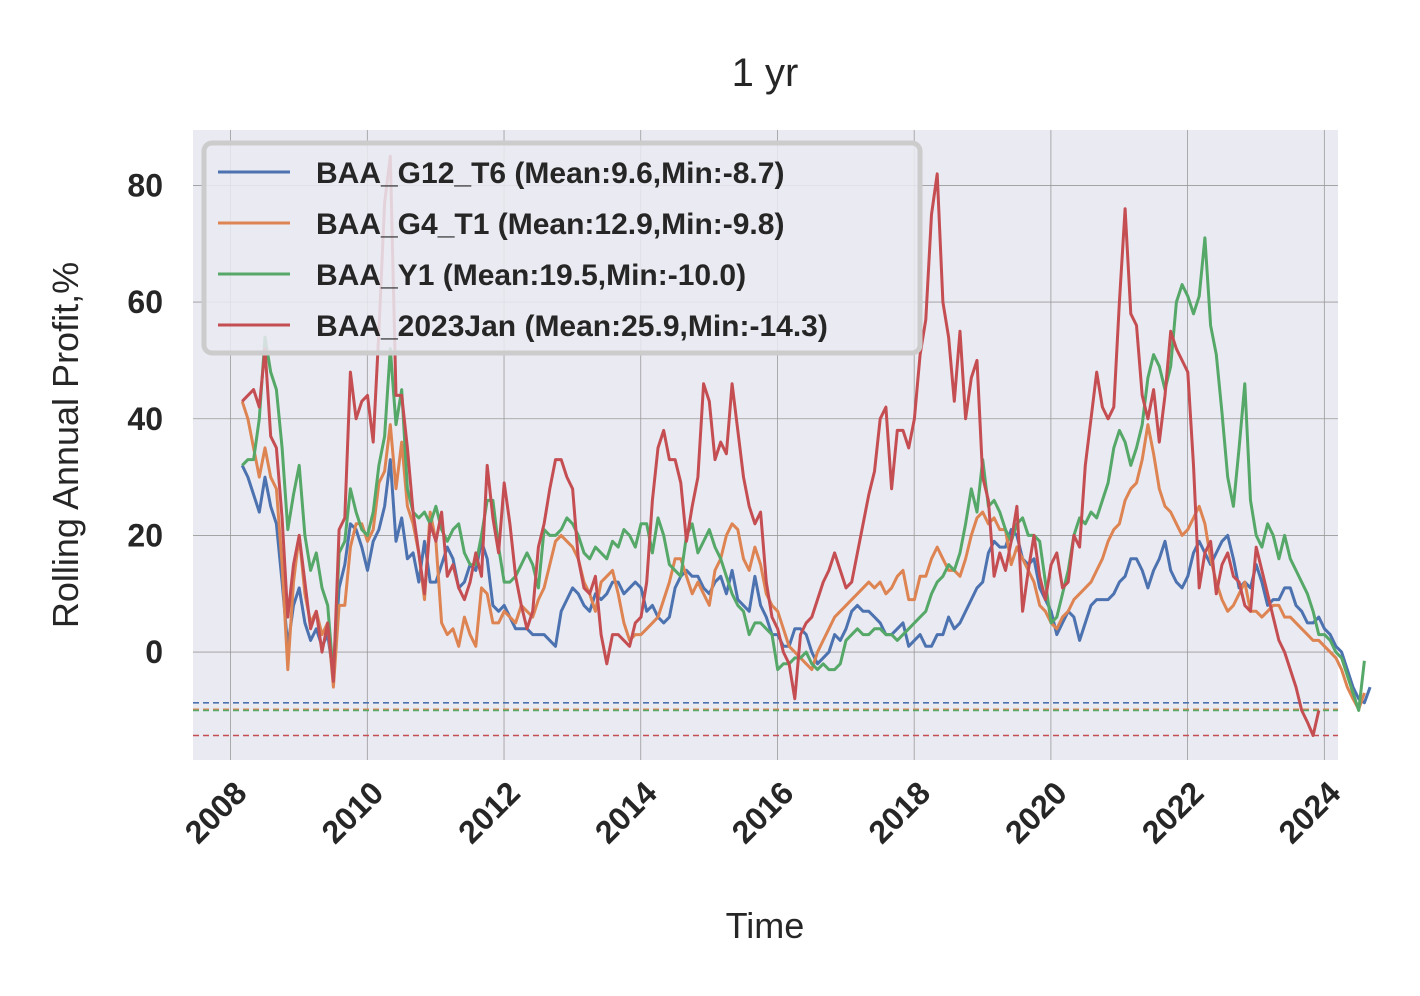 This screenshot has width=1420, height=996. Describe the element at coordinates (145, 302) in the screenshot. I see `y-tick-label: 60` at that location.